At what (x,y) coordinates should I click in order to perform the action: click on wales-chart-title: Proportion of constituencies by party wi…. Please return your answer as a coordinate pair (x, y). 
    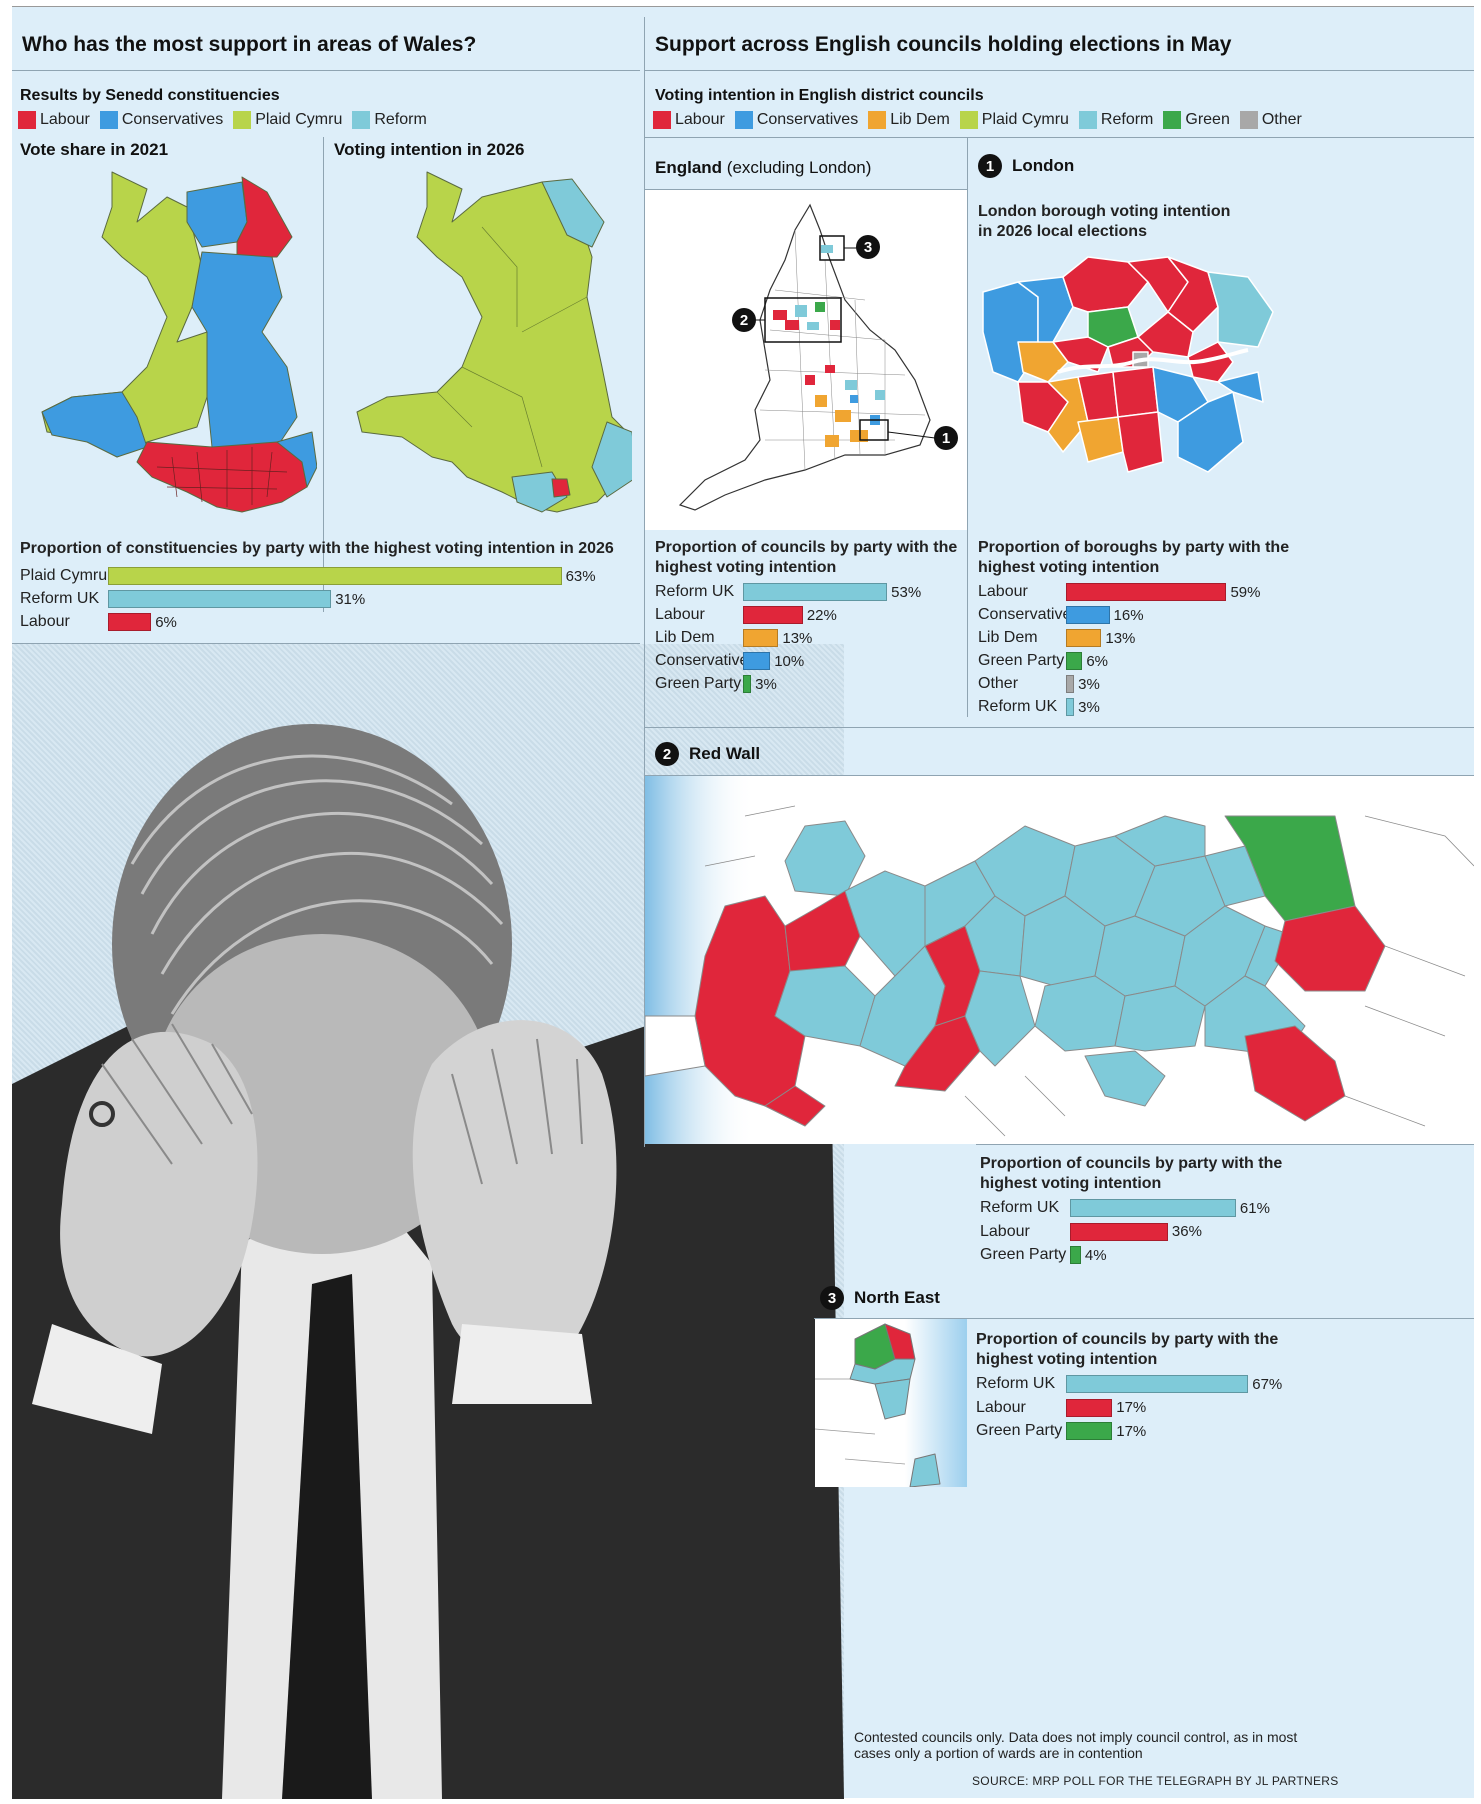
    Looking at the image, I should click on (317, 548).